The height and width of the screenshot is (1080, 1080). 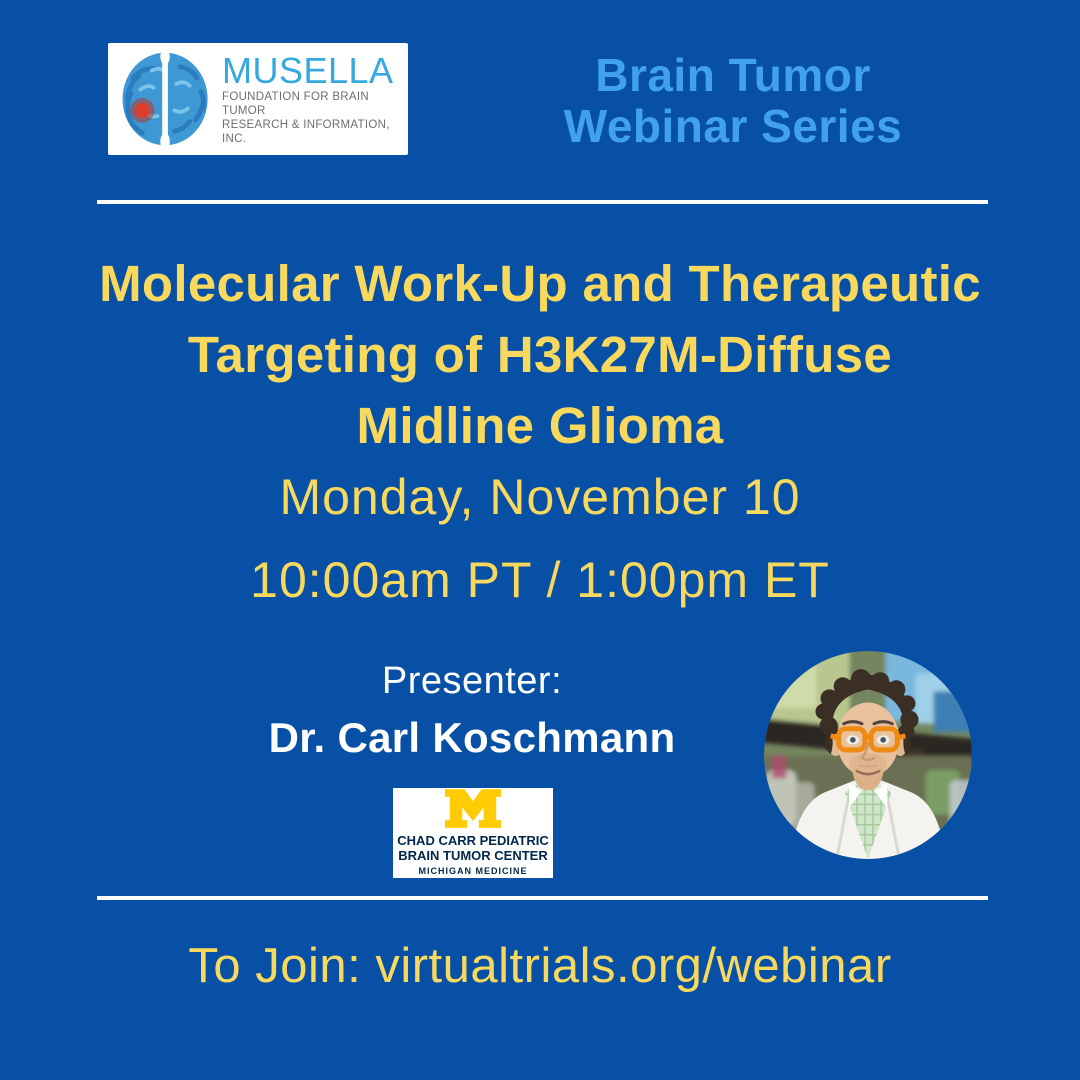 I want to click on affiliation-line1: CHAD CARR PEDIATRIC, so click(x=473, y=840).